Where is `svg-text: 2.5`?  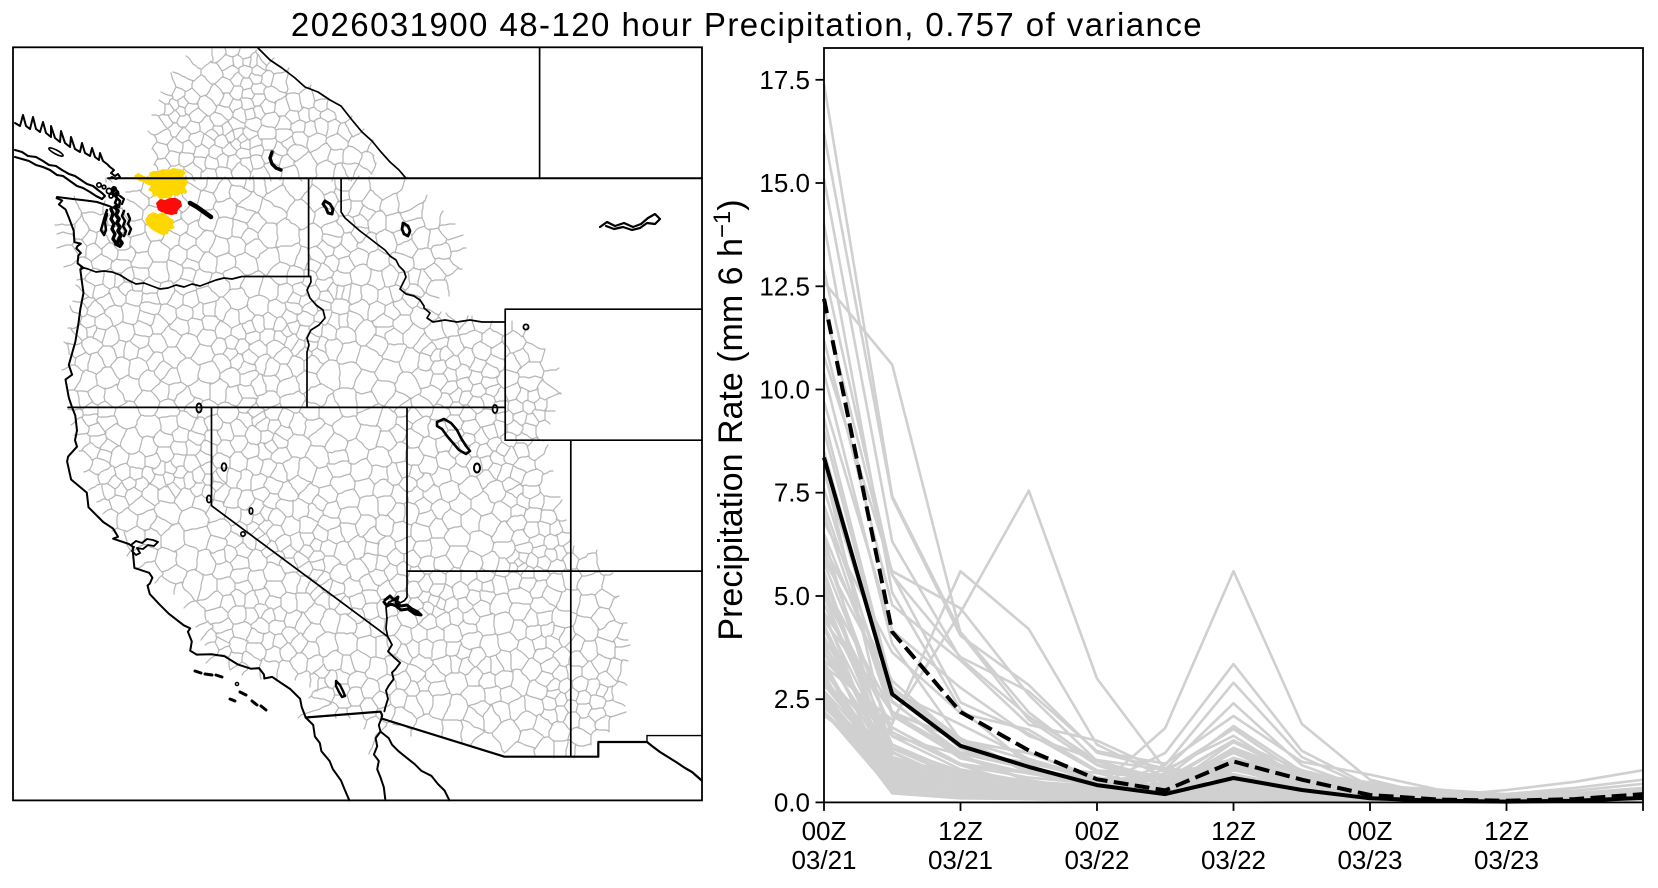 svg-text: 2.5 is located at coordinates (792, 699).